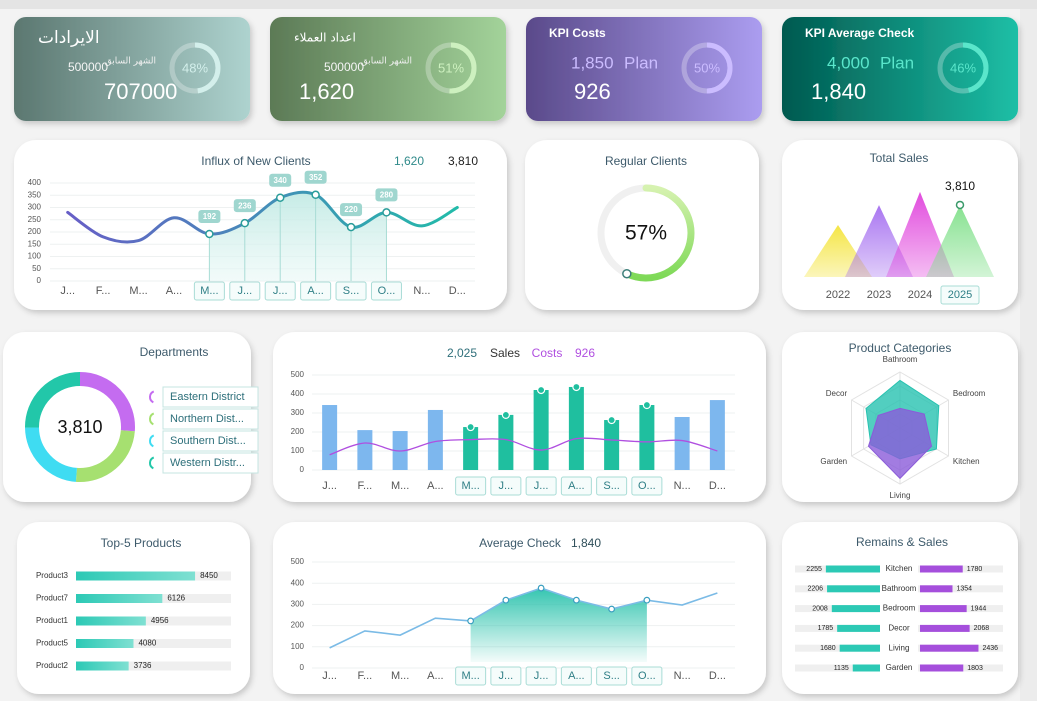 The image size is (1037, 701). What do you see at coordinates (659, 233) in the screenshot?
I see `ring-arc` at bounding box center [659, 233].